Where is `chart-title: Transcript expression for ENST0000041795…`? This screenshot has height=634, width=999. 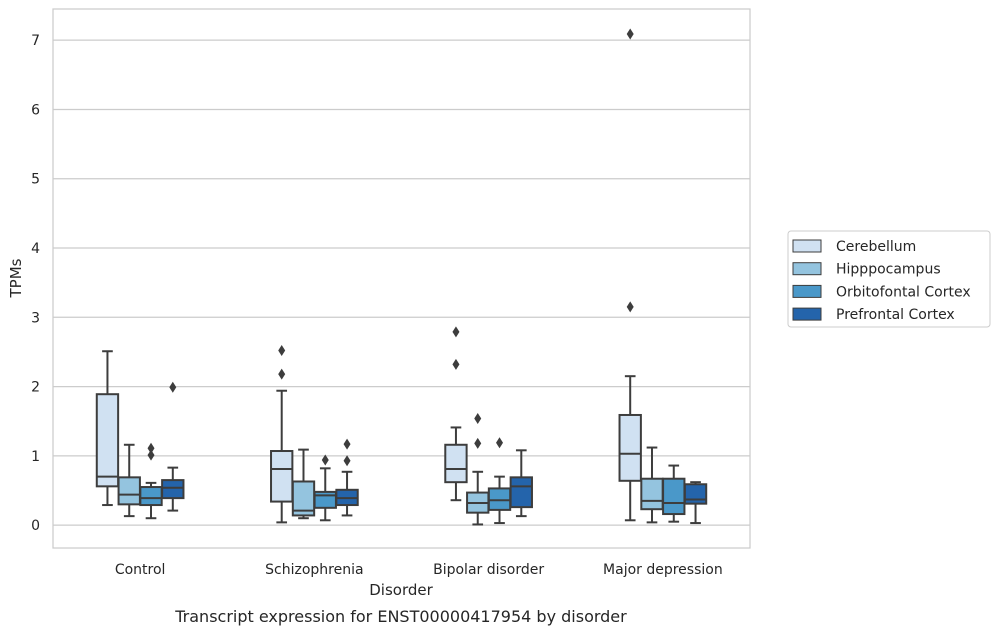 chart-title: Transcript expression for ENST0000041795… is located at coordinates (400, 616).